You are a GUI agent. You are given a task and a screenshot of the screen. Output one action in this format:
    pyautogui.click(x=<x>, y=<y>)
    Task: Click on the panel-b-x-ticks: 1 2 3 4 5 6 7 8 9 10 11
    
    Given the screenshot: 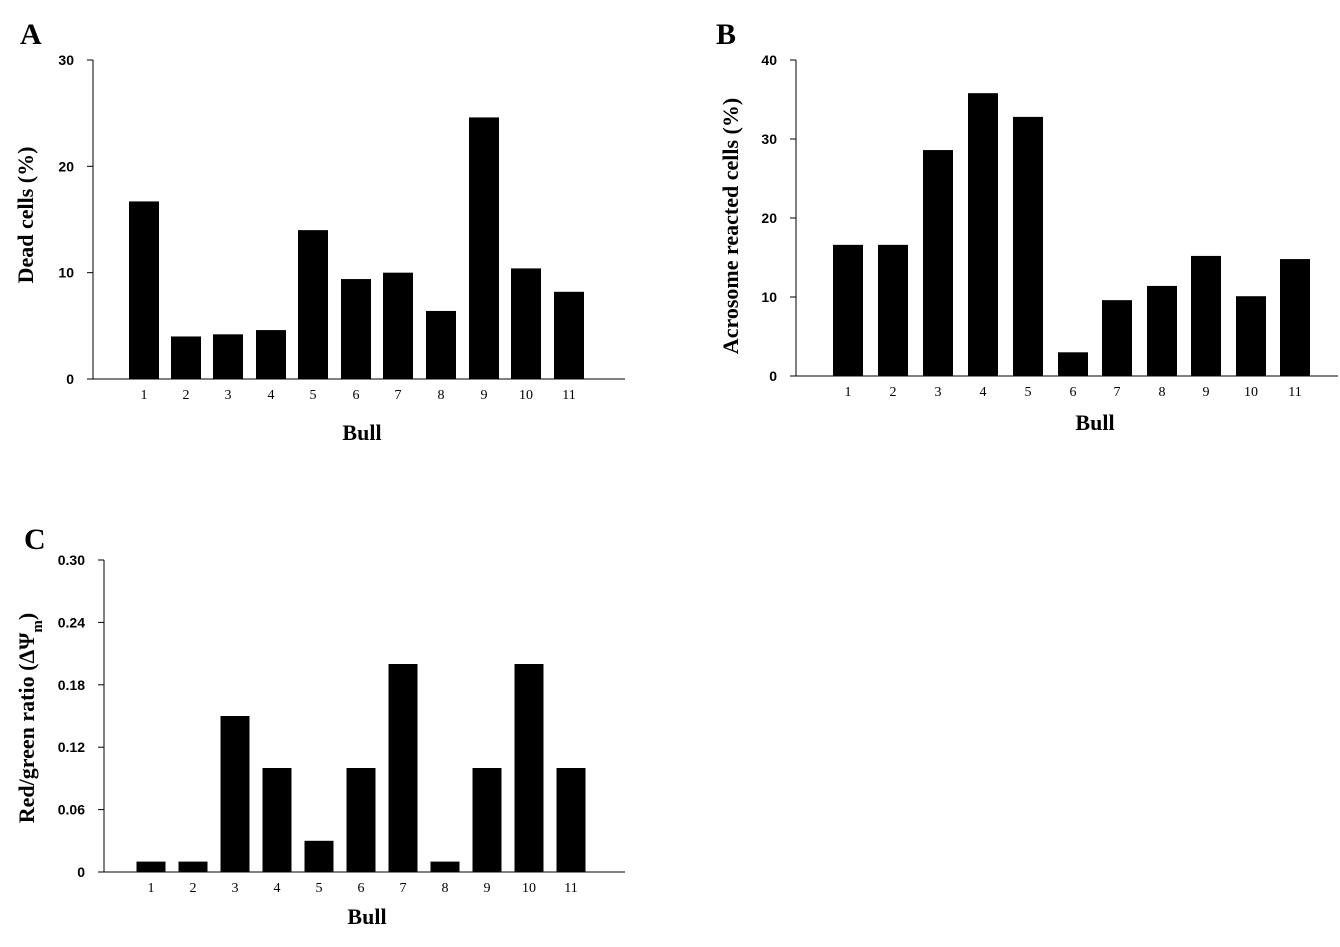 What is the action you would take?
    pyautogui.click(x=1073, y=392)
    